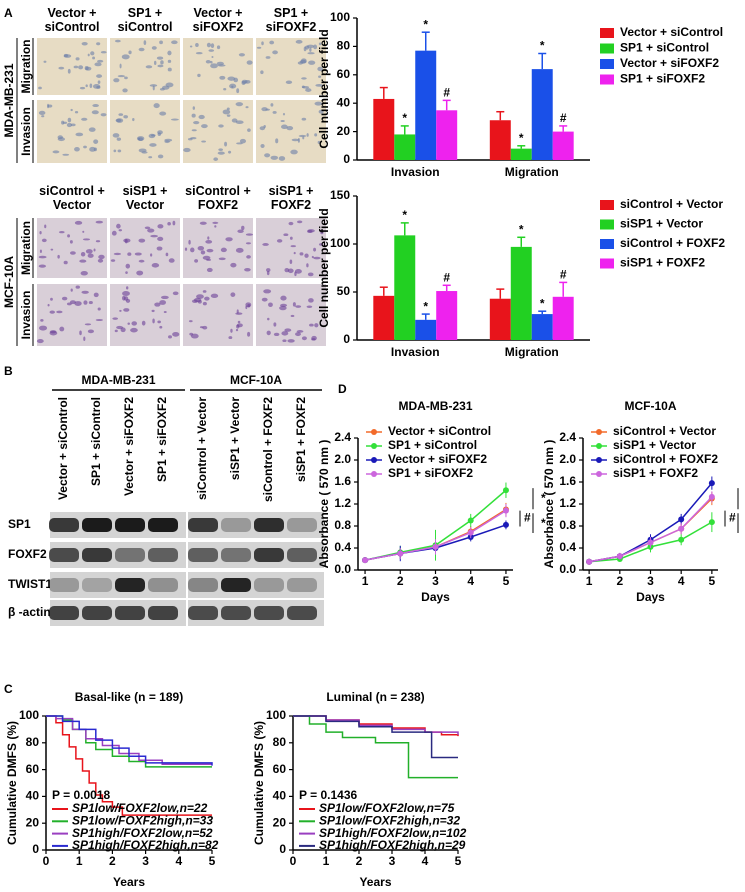 Image resolution: width=745 pixels, height=892 pixels. I want to click on lane-label: SP1 + siFOXF2, so click(162, 439).